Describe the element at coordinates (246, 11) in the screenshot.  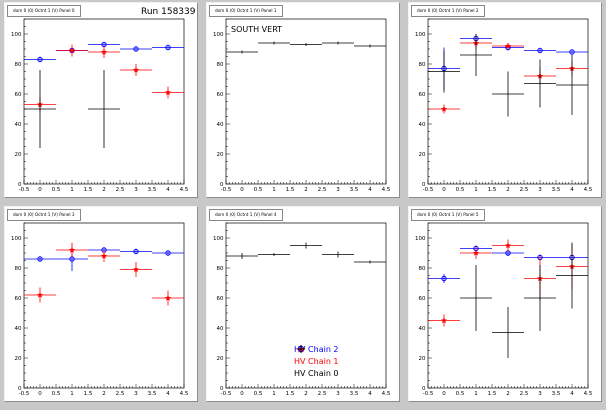
I see `pad-title: dom 0 (0) Octnt 1 (V) Panel 1` at that location.